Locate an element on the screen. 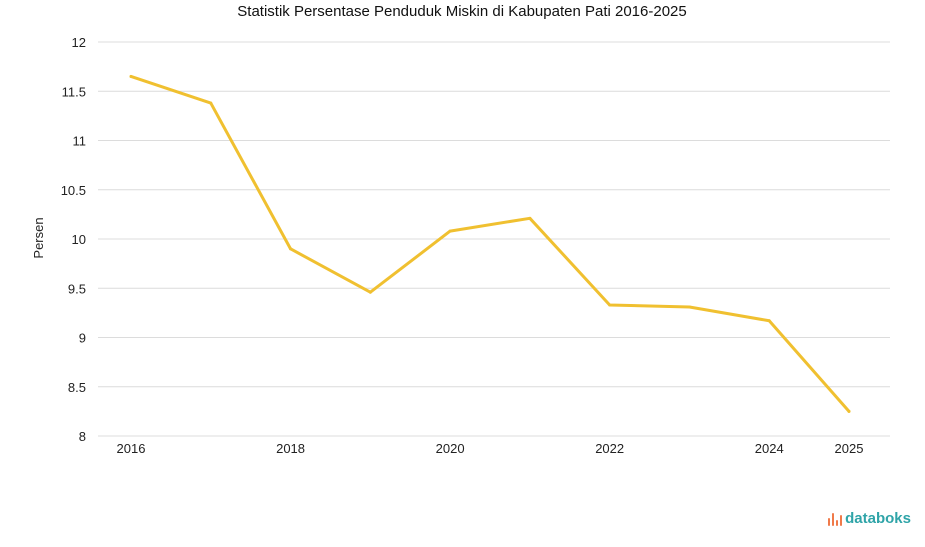 This screenshot has width=925, height=547. x-tick-label: 2025 is located at coordinates (849, 448).